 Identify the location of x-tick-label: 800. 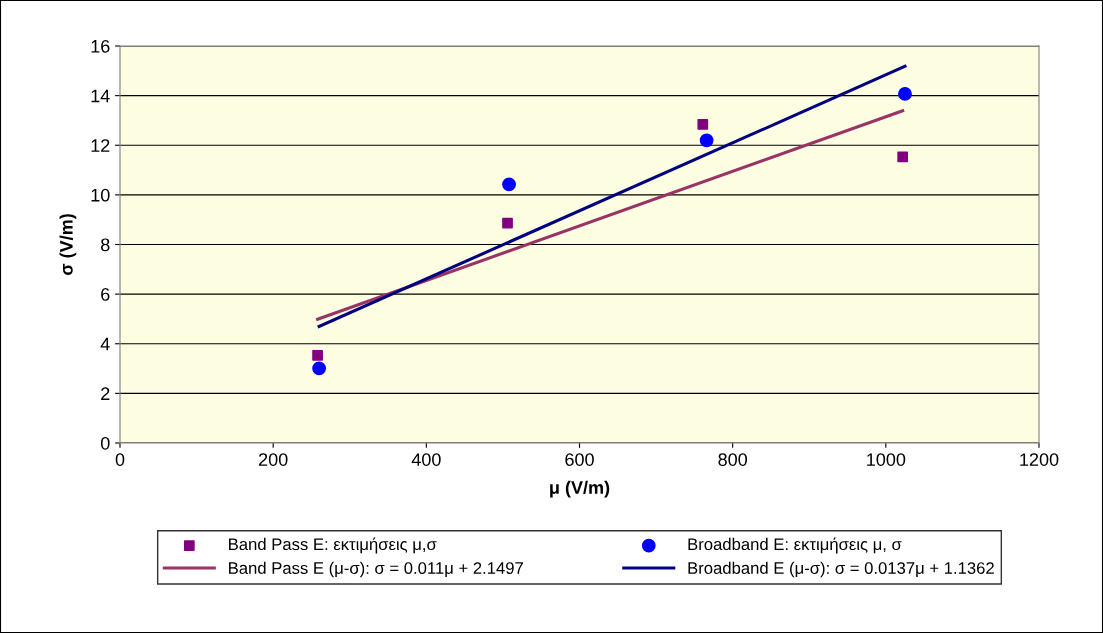
(733, 459).